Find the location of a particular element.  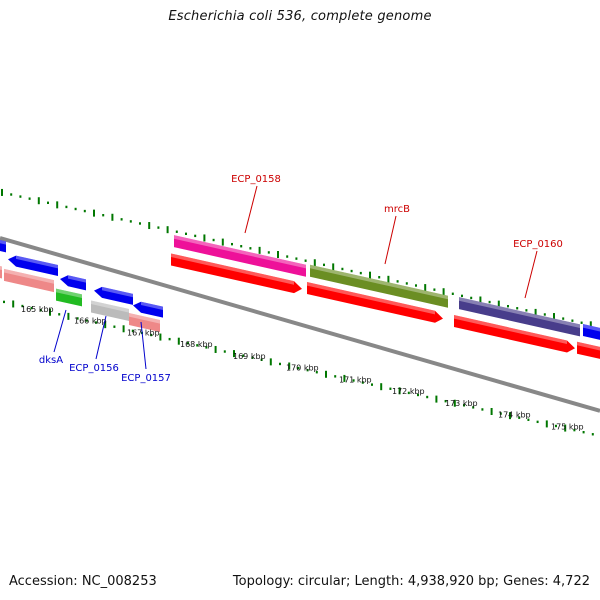

feature-left-4-body is located at coordinates (113, 295).